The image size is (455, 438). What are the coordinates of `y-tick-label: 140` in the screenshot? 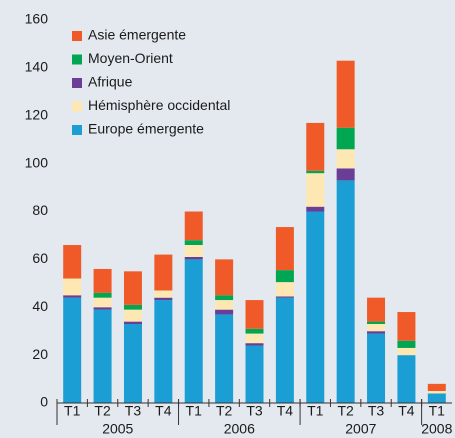 It's located at (37, 67).